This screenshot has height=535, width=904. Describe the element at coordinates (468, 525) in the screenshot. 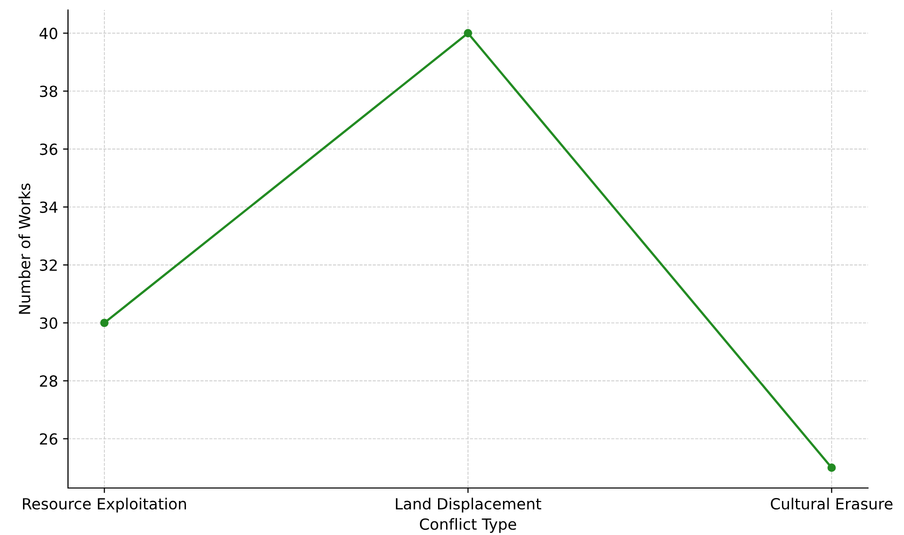

I see `x-axis-title: Conflict Type` at that location.